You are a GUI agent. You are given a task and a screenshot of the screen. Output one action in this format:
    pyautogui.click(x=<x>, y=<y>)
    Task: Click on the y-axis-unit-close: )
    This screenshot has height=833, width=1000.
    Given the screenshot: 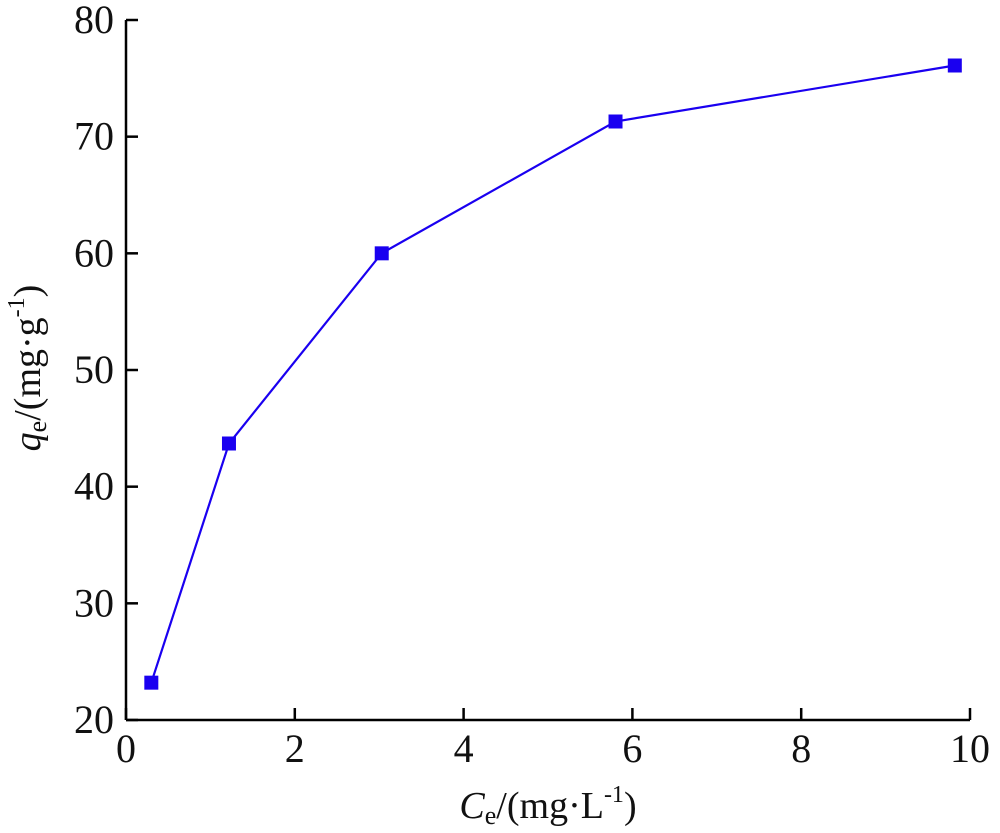 What is the action you would take?
    pyautogui.click(x=28, y=291)
    